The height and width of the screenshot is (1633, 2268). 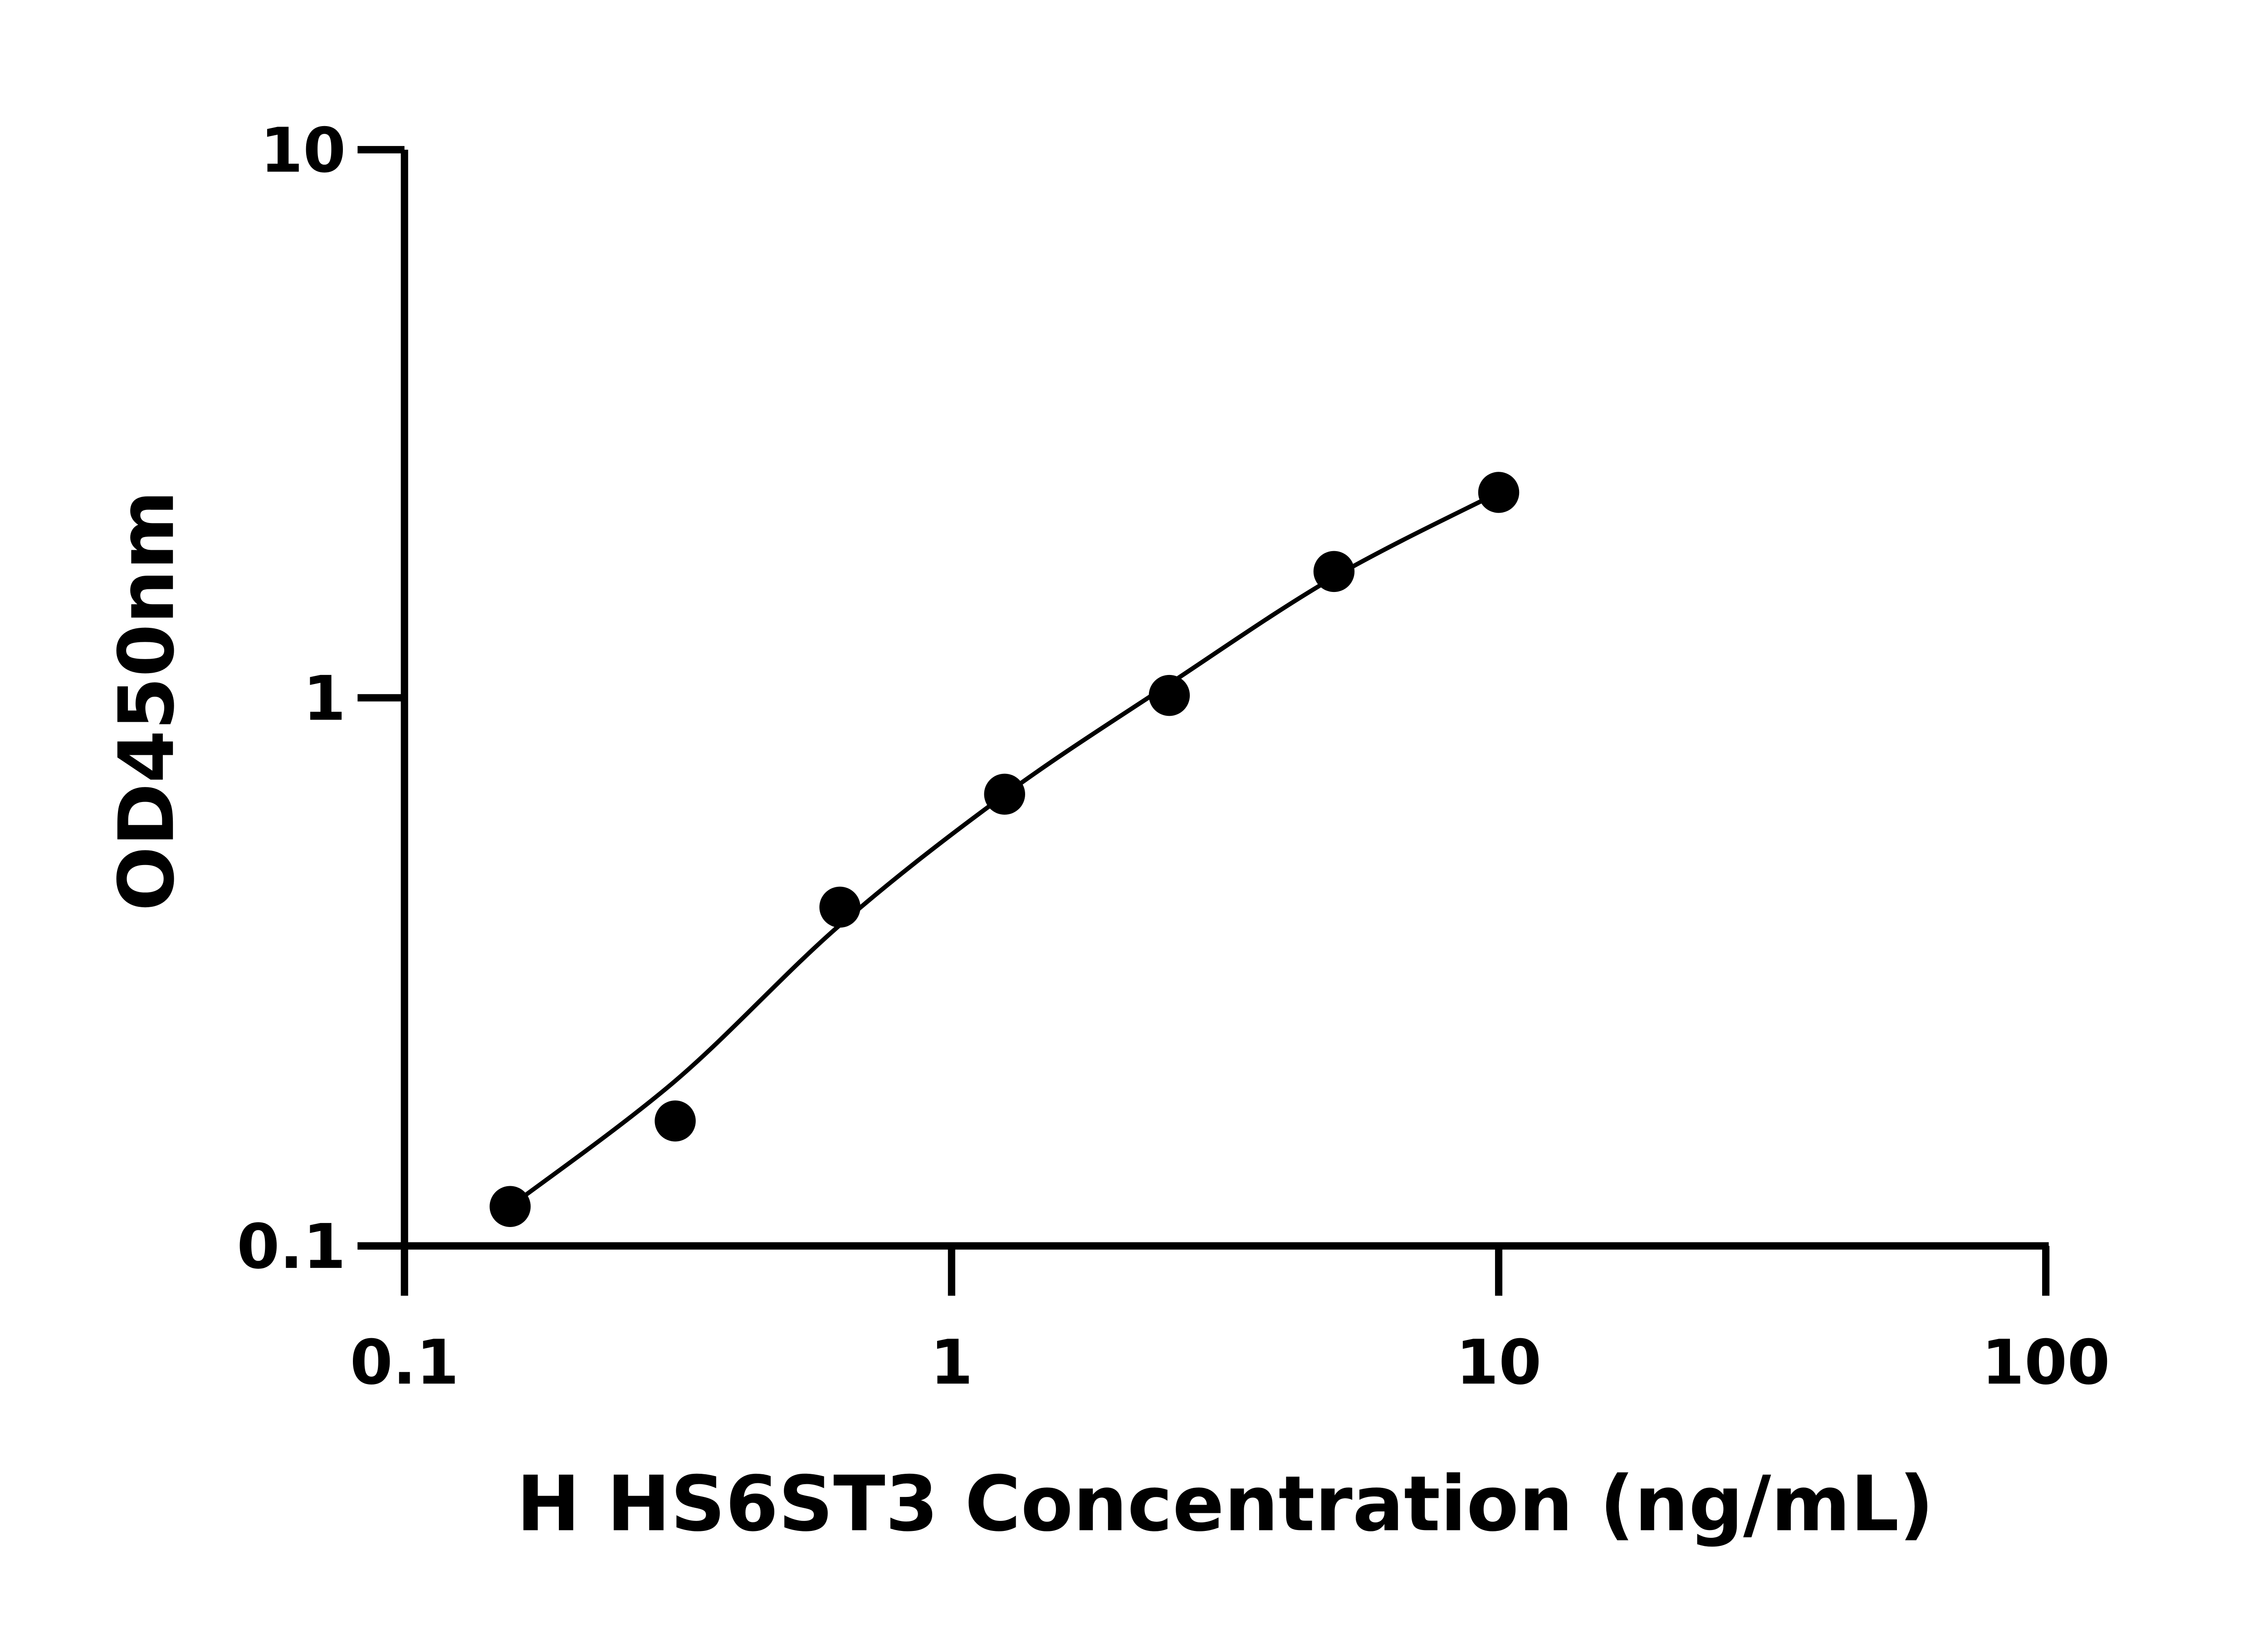 I want to click on y-tick-label: 0.1, so click(x=291, y=1247).